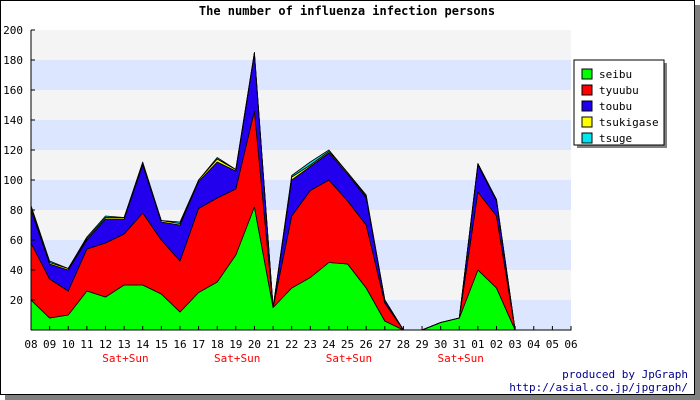  Describe the element at coordinates (403, 344) in the screenshot. I see `x-tick-label: 28` at that location.